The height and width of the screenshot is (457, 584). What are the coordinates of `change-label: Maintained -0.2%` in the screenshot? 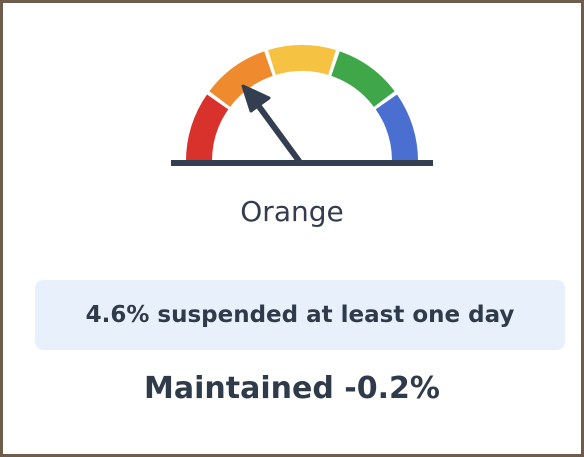 It's located at (292, 388).